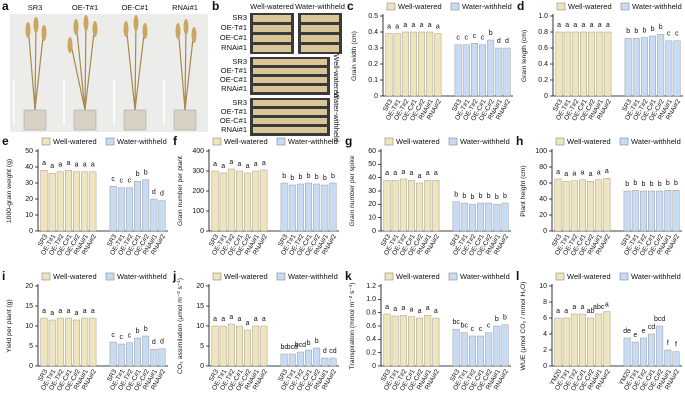  Describe the element at coordinates (272, 6) in the screenshot. I see `column-label: Well-watered` at that location.